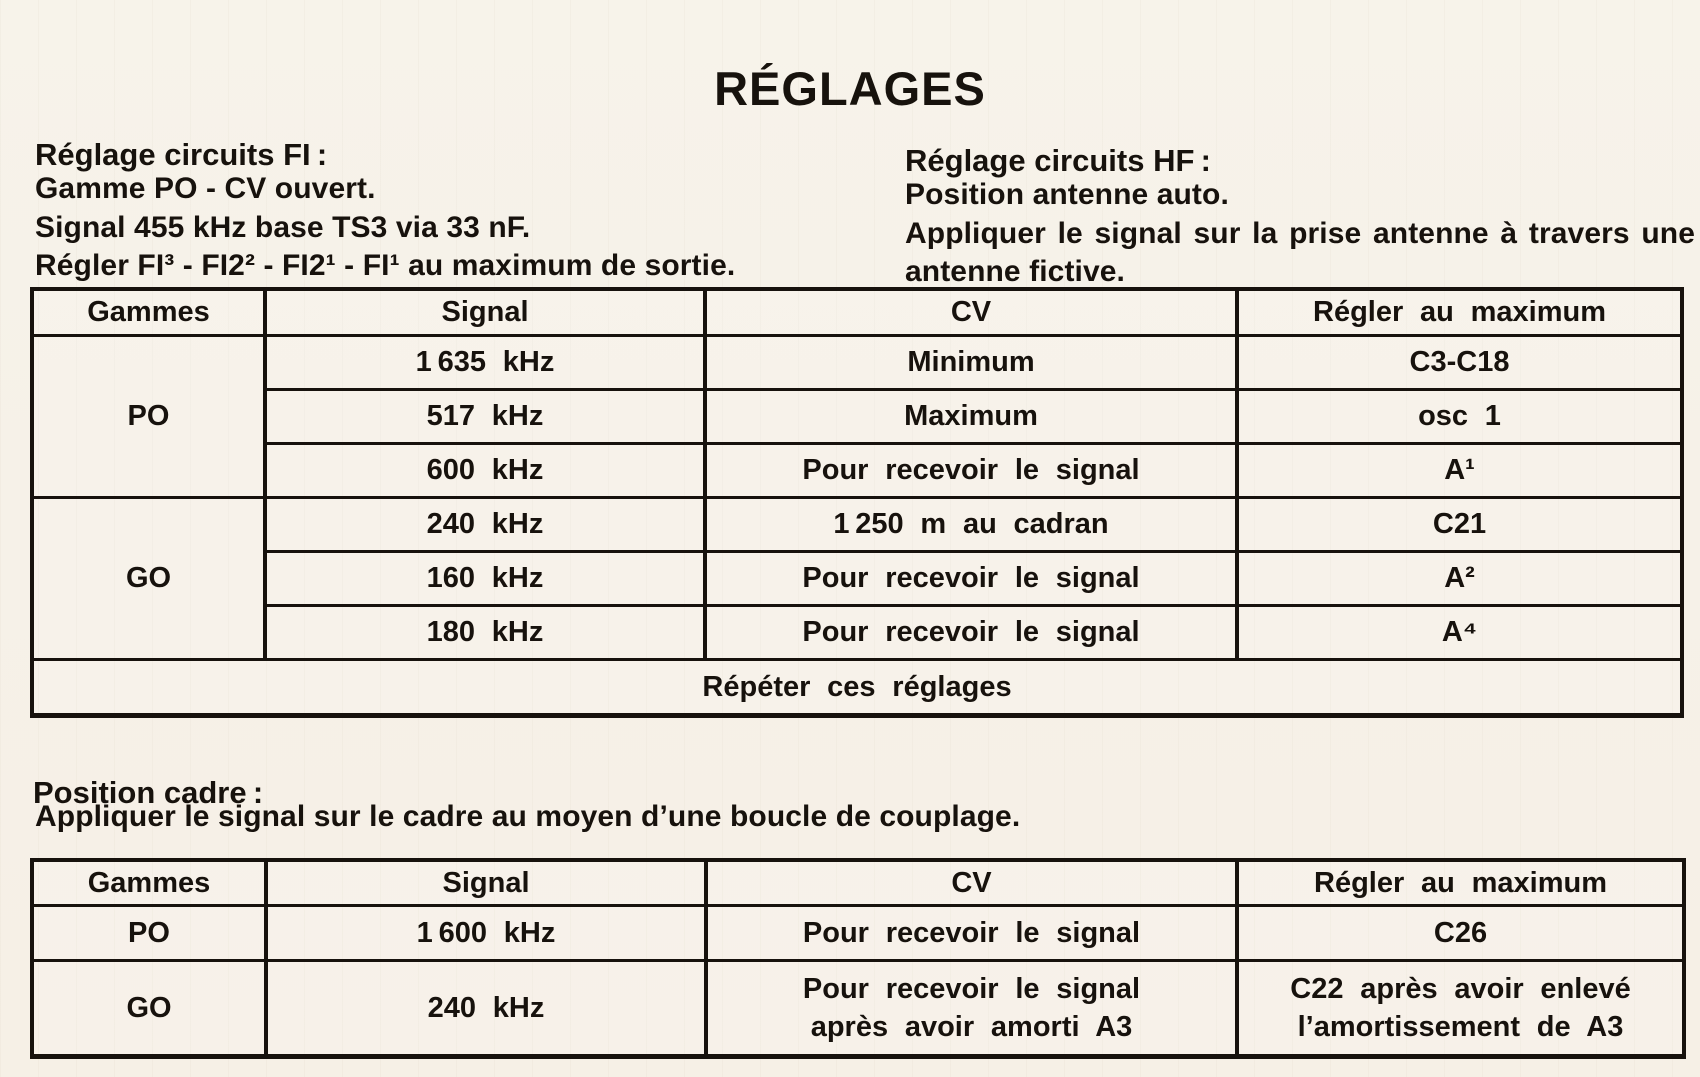  I want to click on hf-line-3: antenne fictive., so click(1015, 271).